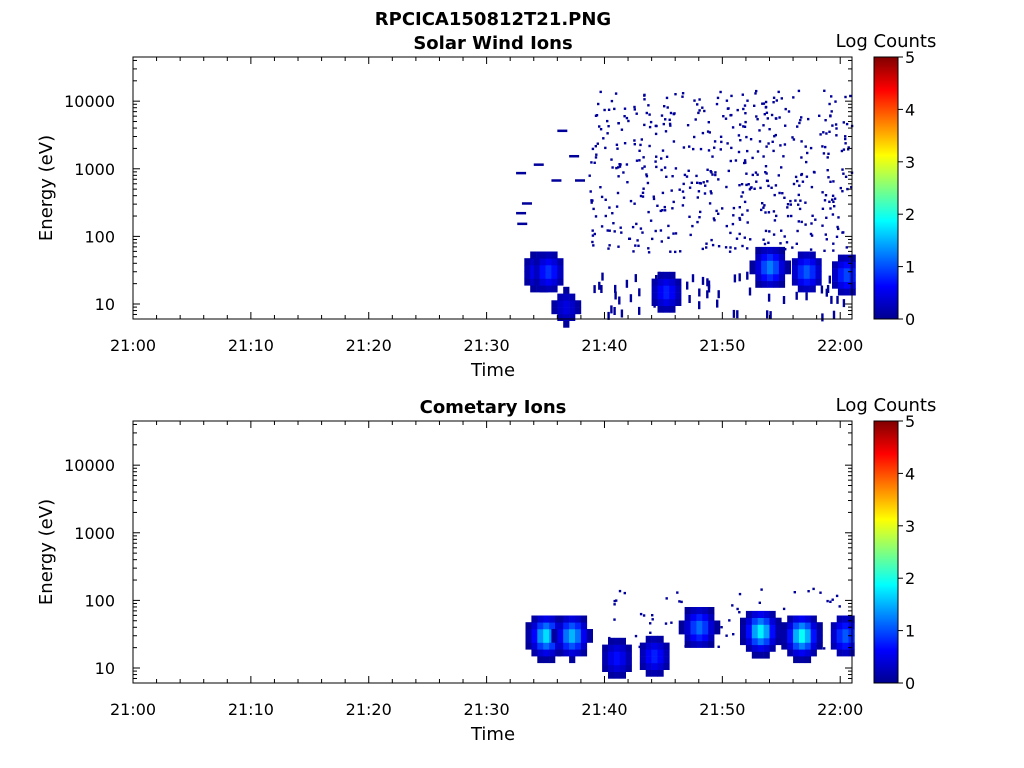 The image size is (1024, 768). What do you see at coordinates (99, 600) in the screenshot?
I see `y-tick-label: 100` at bounding box center [99, 600].